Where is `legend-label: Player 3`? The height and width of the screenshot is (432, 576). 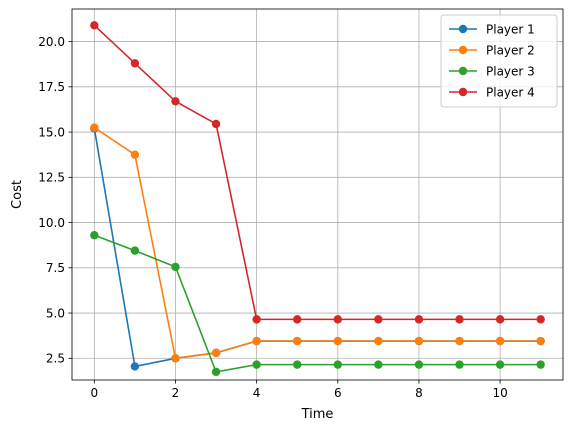 legend-label: Player 3 is located at coordinates (510, 71).